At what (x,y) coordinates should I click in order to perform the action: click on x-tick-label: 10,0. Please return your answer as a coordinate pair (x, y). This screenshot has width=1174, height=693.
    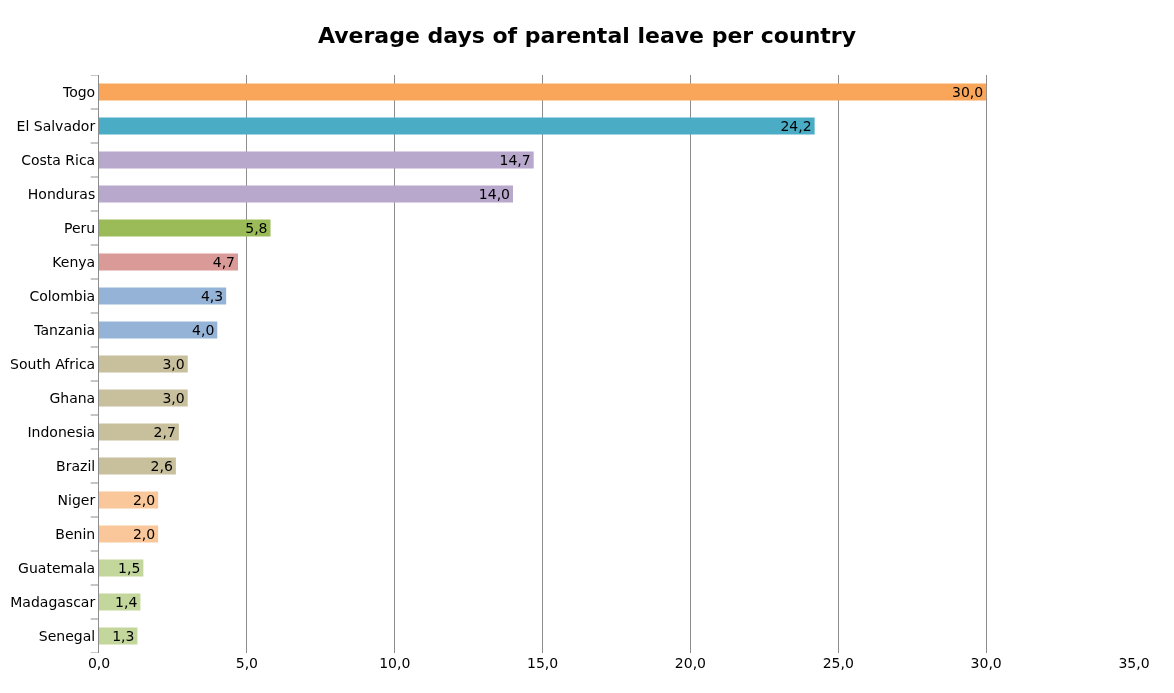
    Looking at the image, I should click on (395, 663).